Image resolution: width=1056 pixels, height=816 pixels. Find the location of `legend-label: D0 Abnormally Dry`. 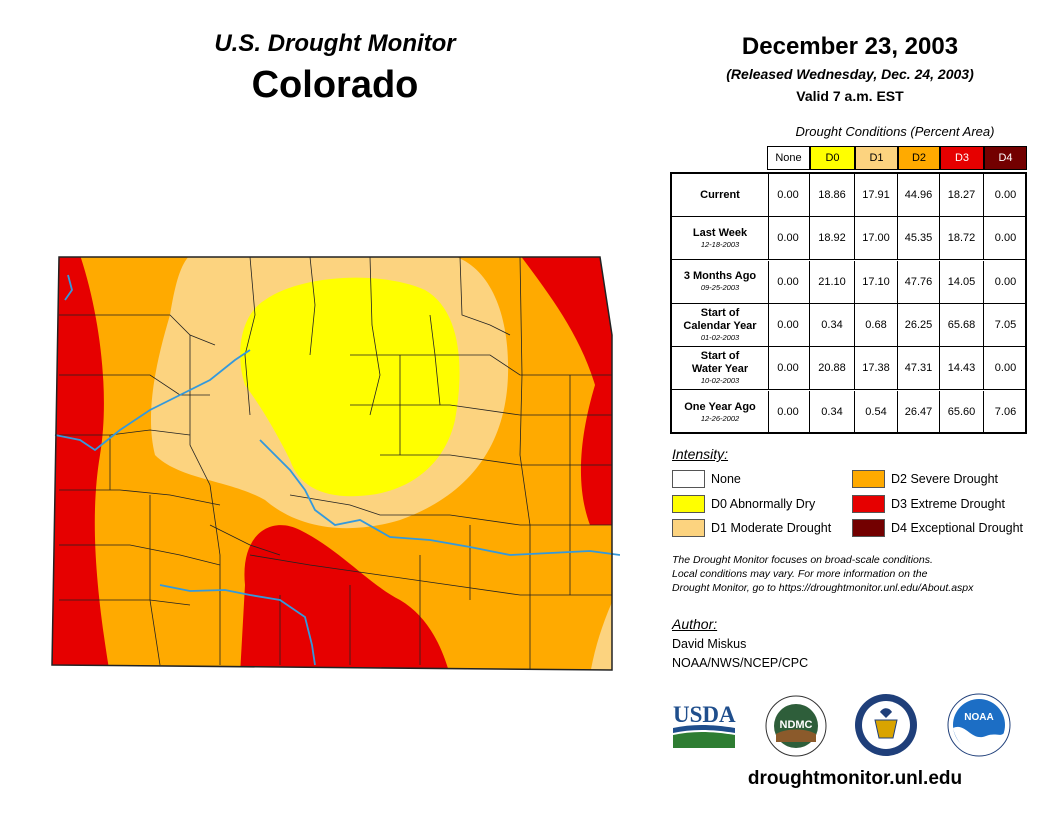

legend-label: D0 Abnormally Dry is located at coordinates (763, 504).